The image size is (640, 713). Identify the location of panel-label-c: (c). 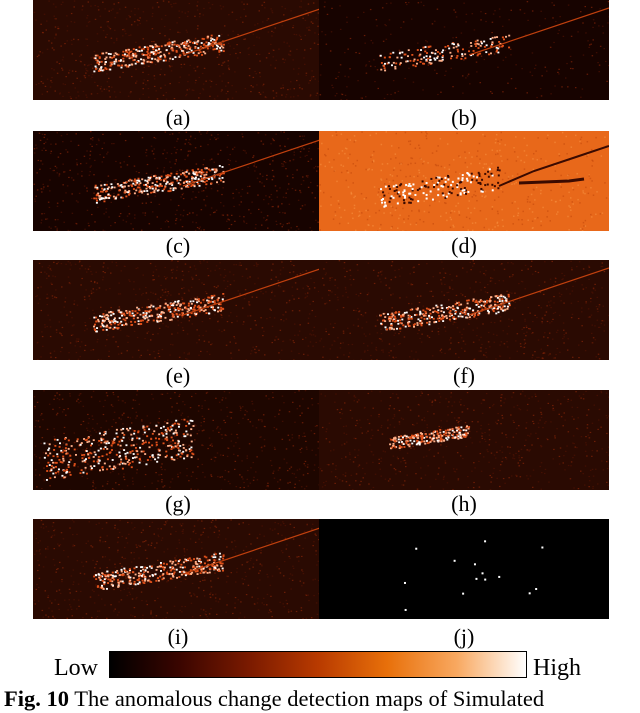
(178, 245).